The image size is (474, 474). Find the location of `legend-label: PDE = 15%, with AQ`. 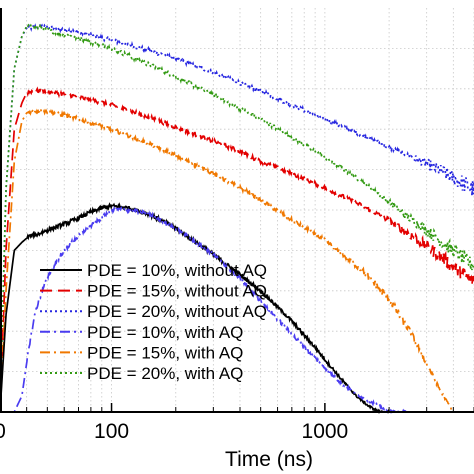

legend-label: PDE = 15%, with AQ is located at coordinates (165, 352).